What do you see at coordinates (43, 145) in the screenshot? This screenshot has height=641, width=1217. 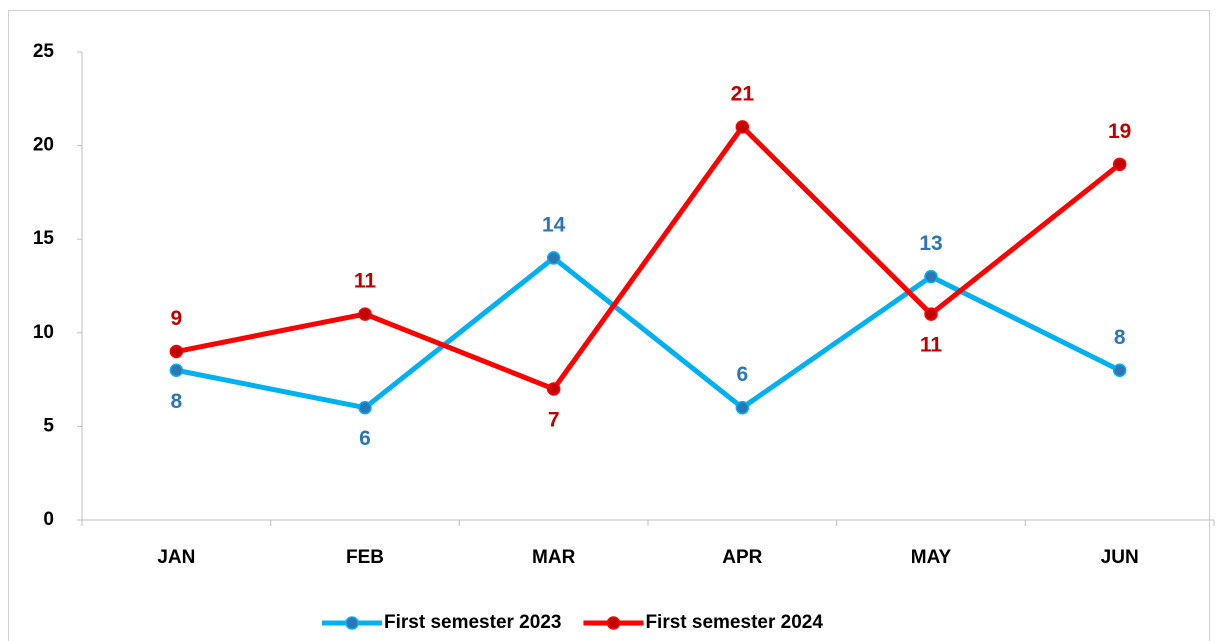 I see `y-tick-label: 20` at bounding box center [43, 145].